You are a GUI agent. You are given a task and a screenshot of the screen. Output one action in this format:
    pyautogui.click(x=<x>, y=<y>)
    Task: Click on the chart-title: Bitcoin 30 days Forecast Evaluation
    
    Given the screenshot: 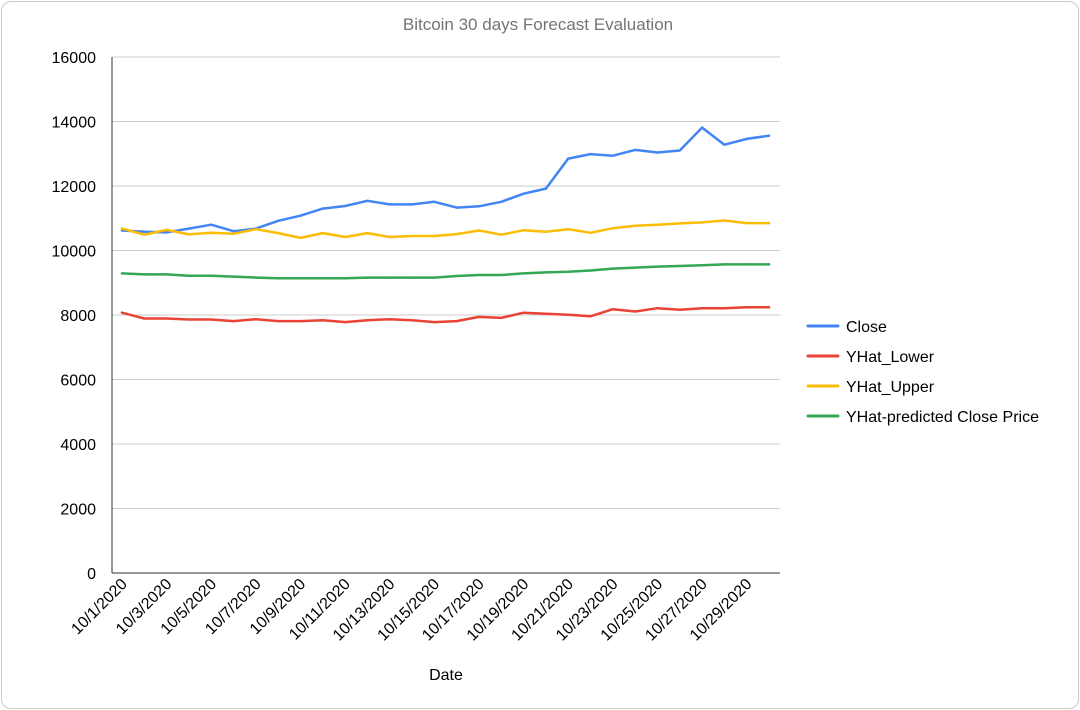 What is the action you would take?
    pyautogui.click(x=538, y=24)
    